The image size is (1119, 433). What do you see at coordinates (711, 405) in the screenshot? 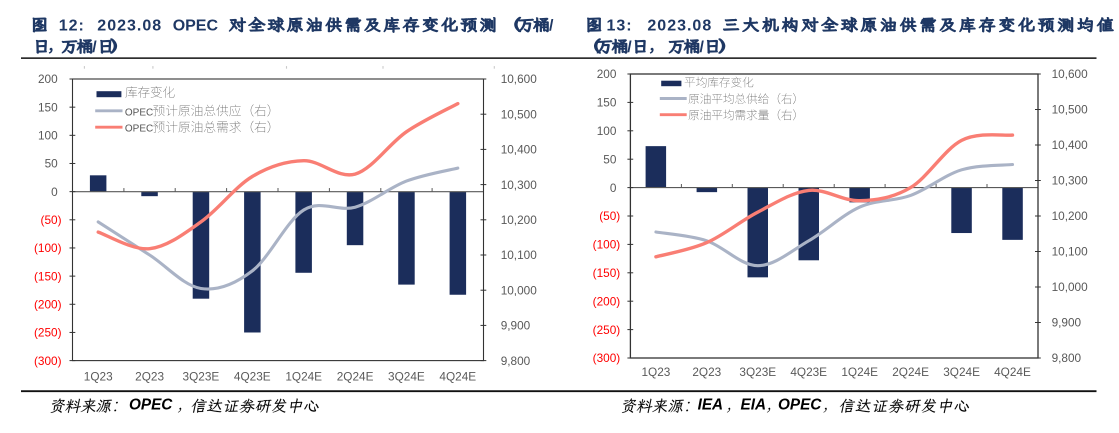
I see `svg-text: IEA` at bounding box center [711, 405].